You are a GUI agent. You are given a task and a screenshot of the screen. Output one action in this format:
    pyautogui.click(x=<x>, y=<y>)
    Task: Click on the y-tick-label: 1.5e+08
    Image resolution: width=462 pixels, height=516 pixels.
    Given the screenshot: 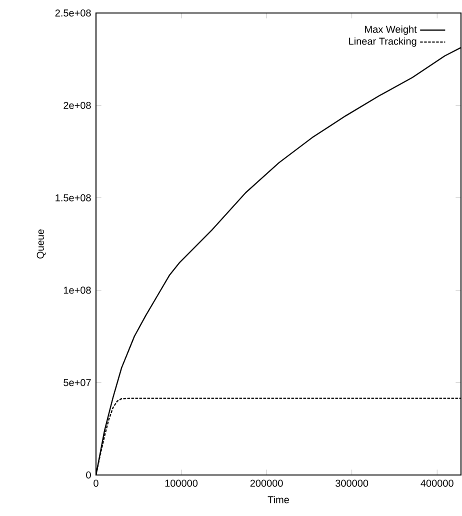 What is the action you would take?
    pyautogui.click(x=73, y=198)
    